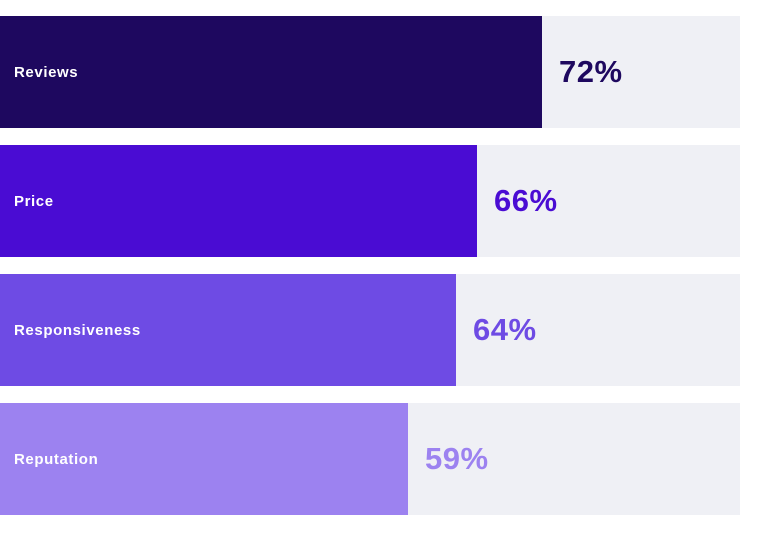  Describe the element at coordinates (46, 72) in the screenshot. I see `bar-category-label: Reviews` at that location.